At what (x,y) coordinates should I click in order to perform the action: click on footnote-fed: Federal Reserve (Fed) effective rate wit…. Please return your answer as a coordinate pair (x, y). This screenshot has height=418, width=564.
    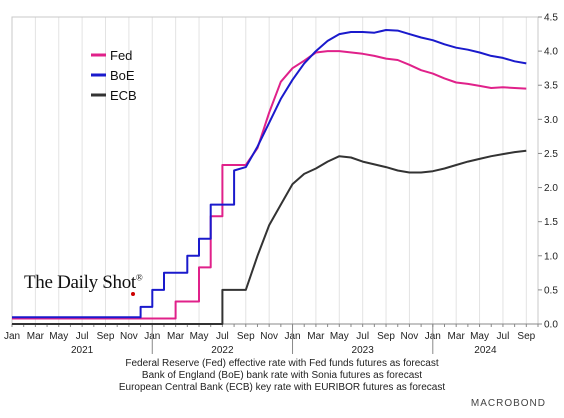
    Looking at the image, I should click on (282, 363).